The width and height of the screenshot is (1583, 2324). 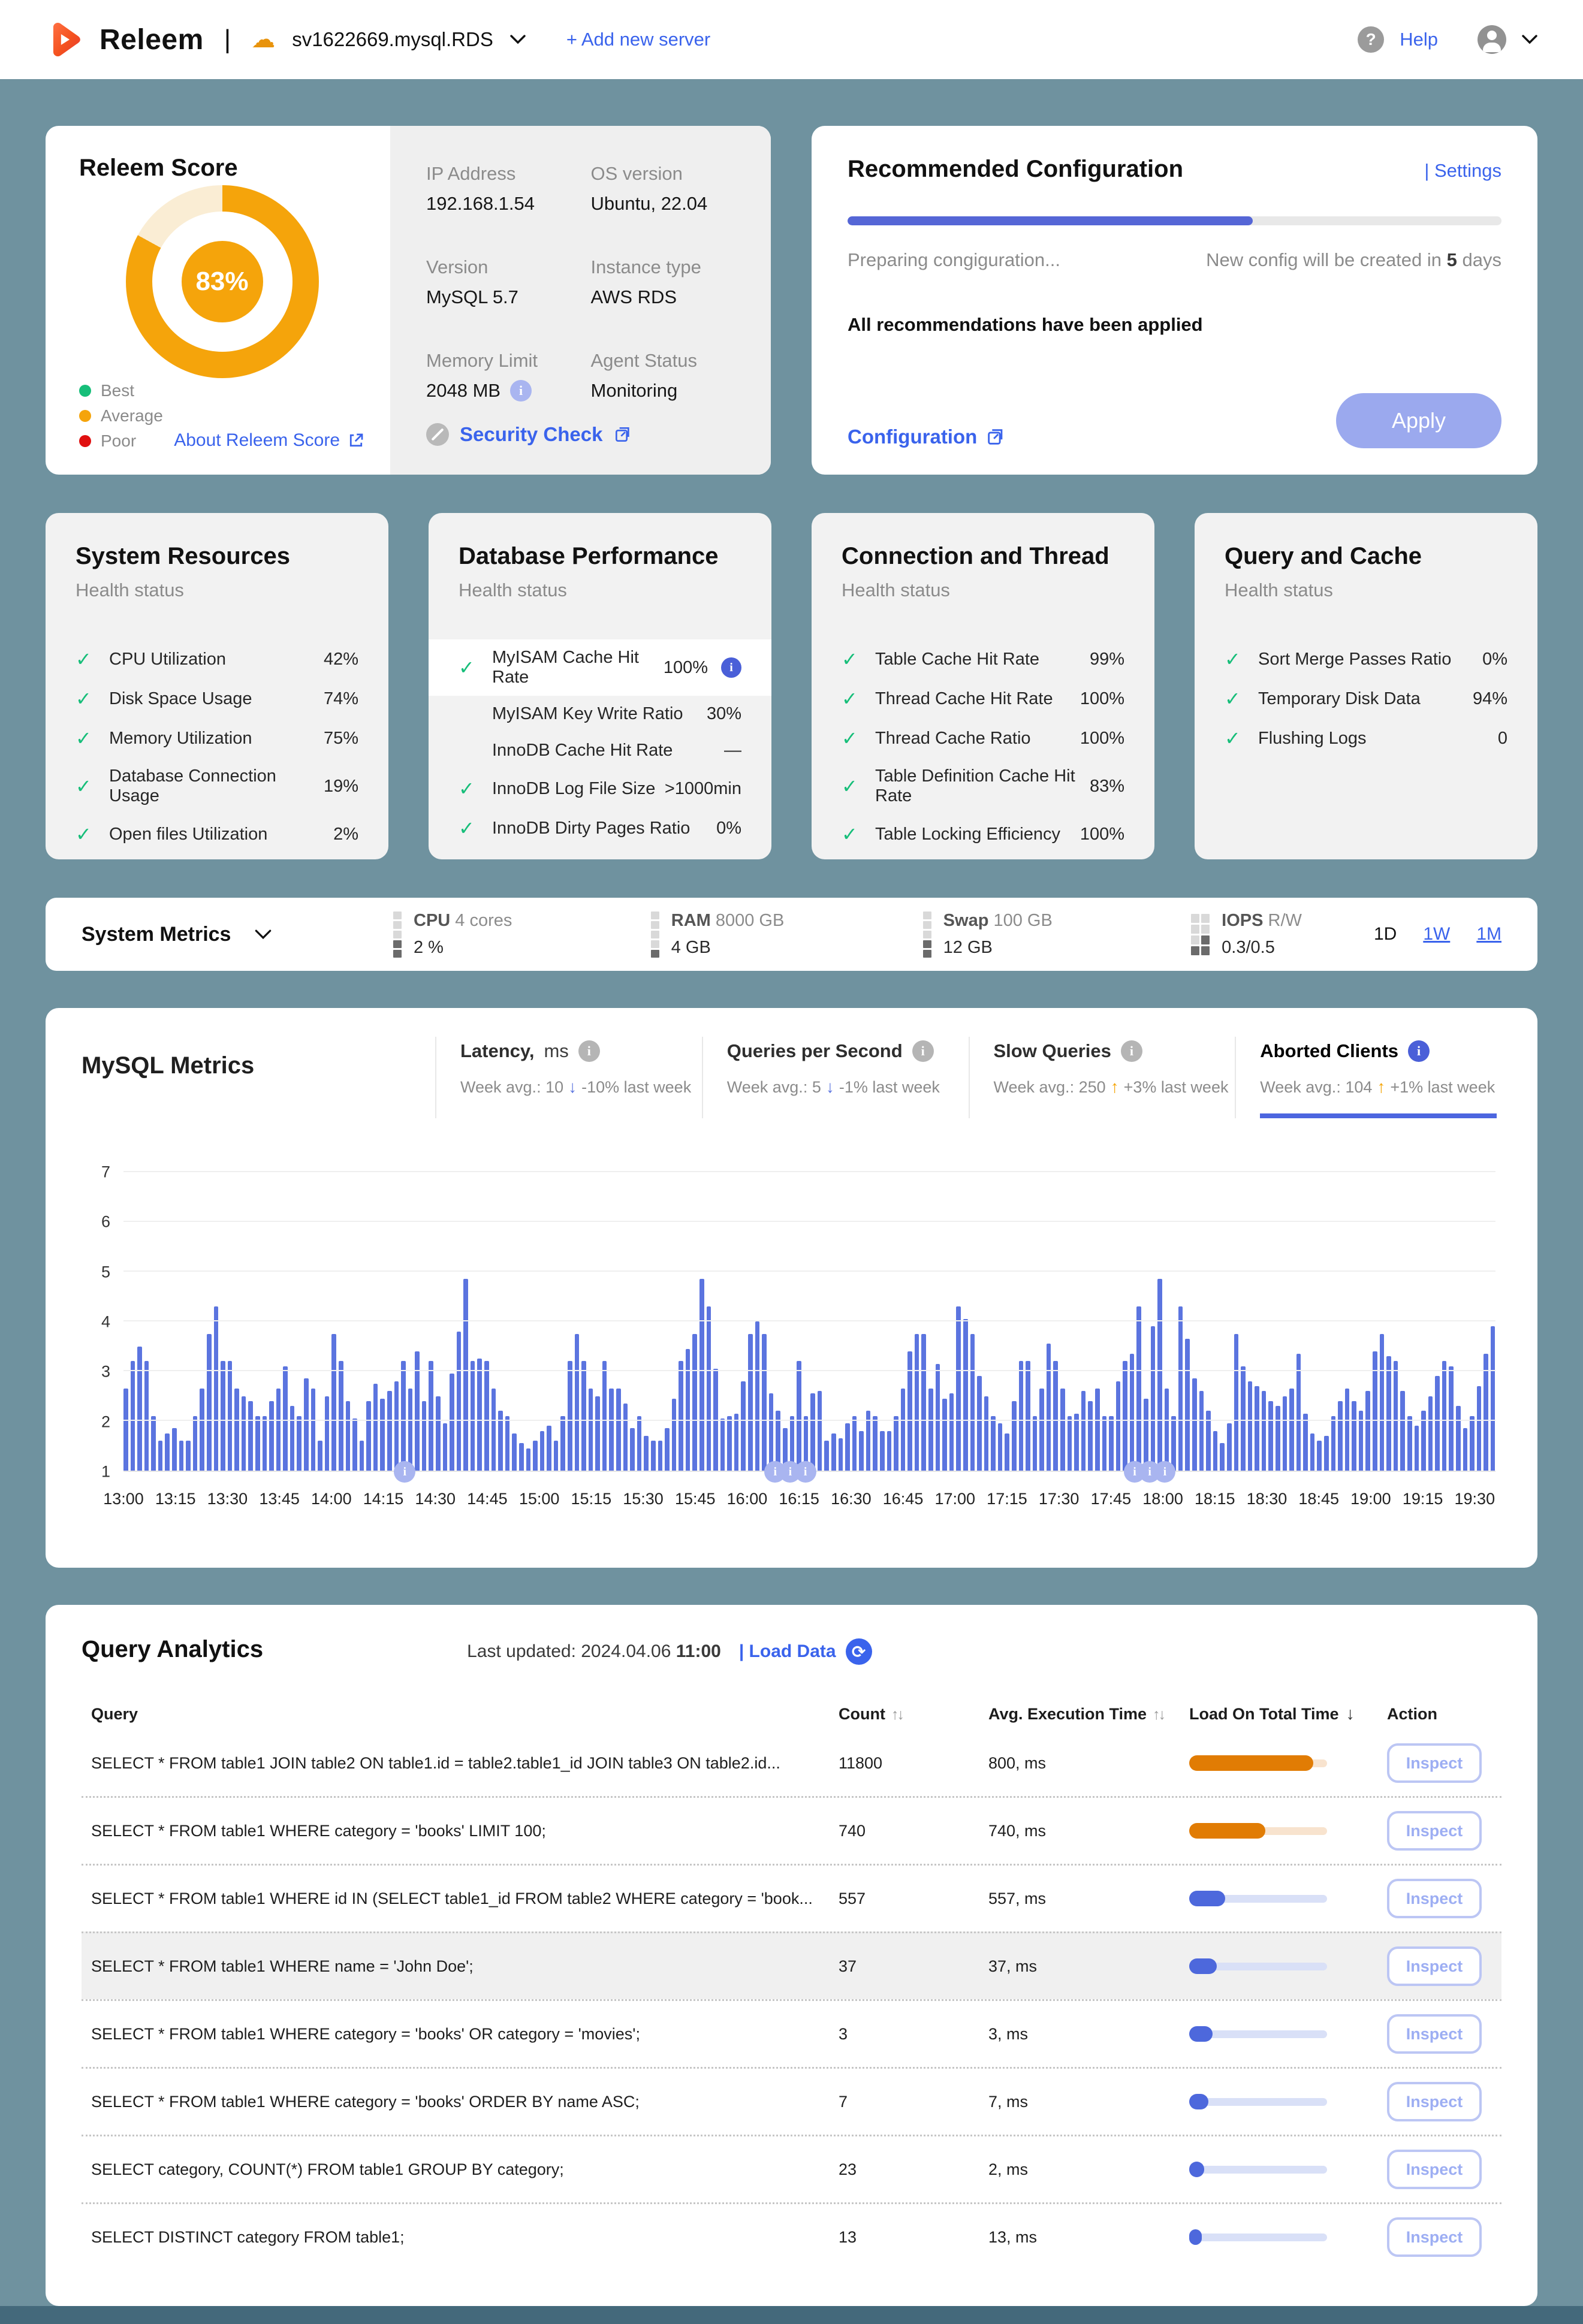 What do you see at coordinates (983, 738) in the screenshot?
I see `health-row: ✓ Thread Cache Ratio 100%` at bounding box center [983, 738].